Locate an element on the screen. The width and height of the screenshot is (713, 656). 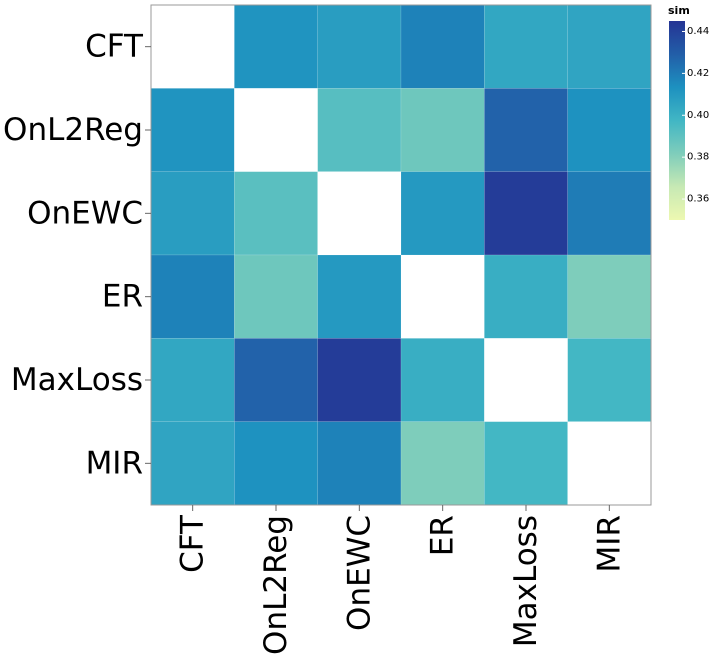
y-tick-label: OnEWC is located at coordinates (85, 213).